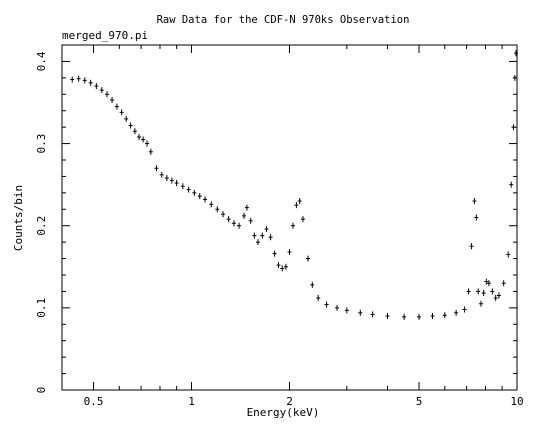 Image resolution: width=546 pixels, height=436 pixels. I want to click on x-tick-label: 5, so click(419, 401).